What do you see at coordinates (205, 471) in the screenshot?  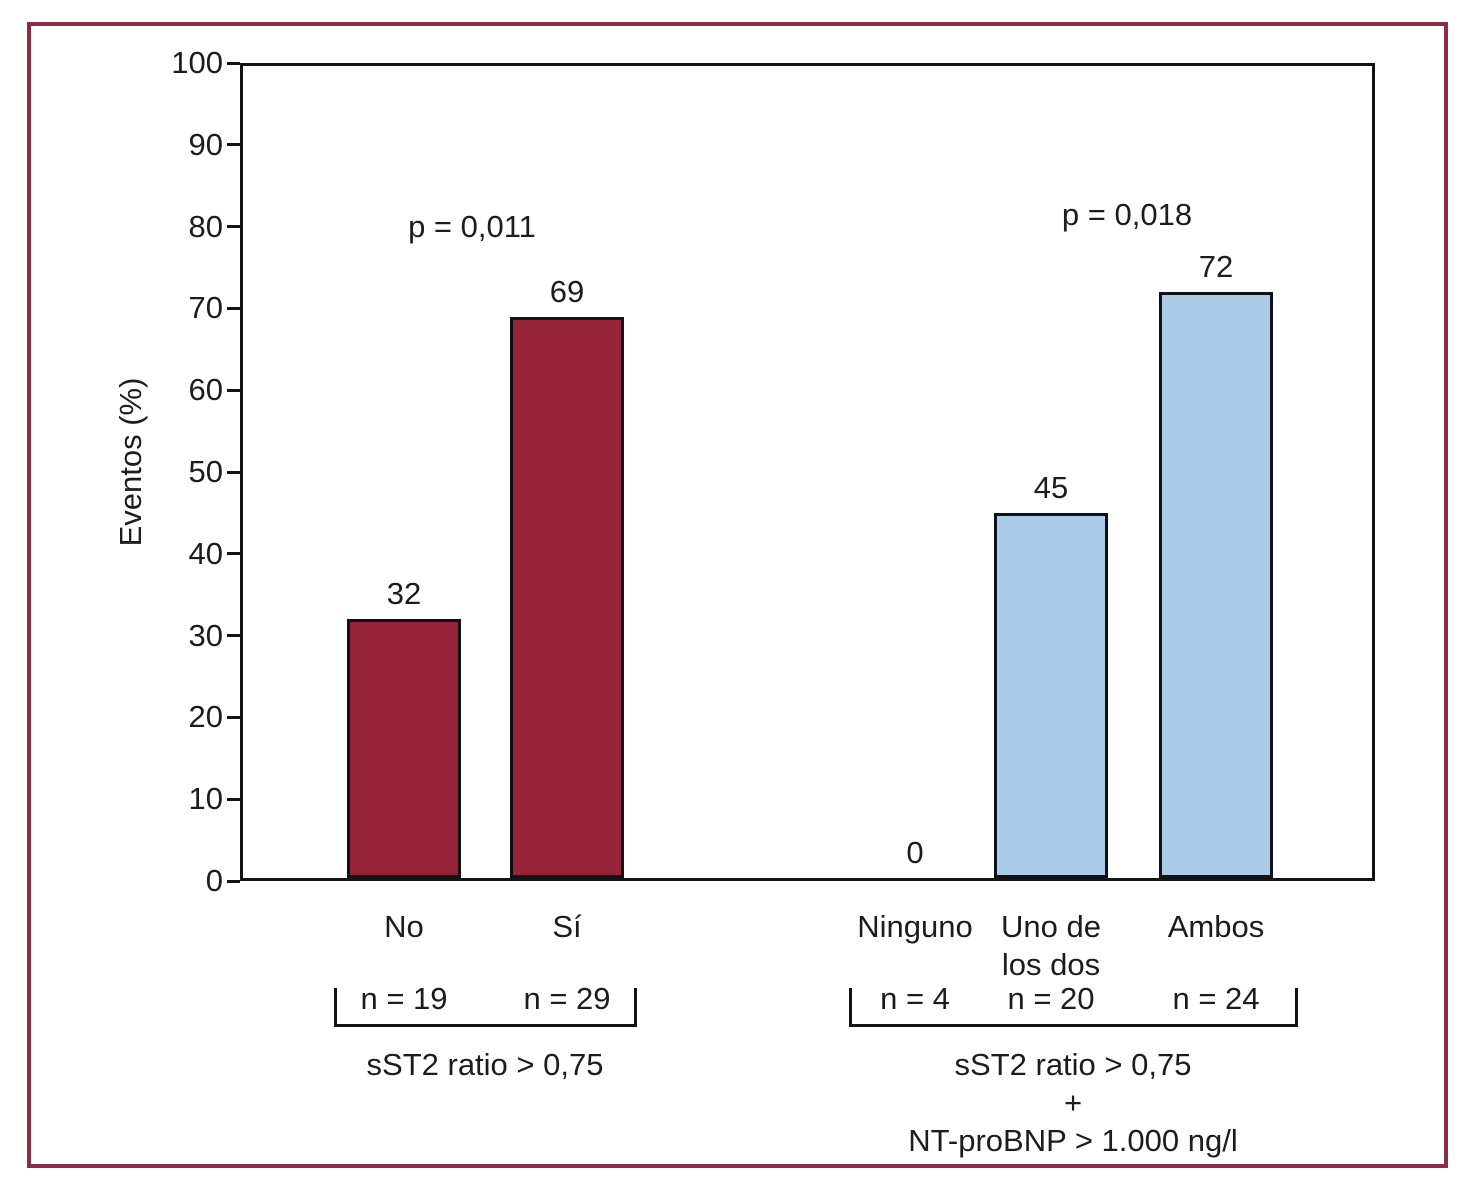 I see `y-tick-label: 50` at bounding box center [205, 471].